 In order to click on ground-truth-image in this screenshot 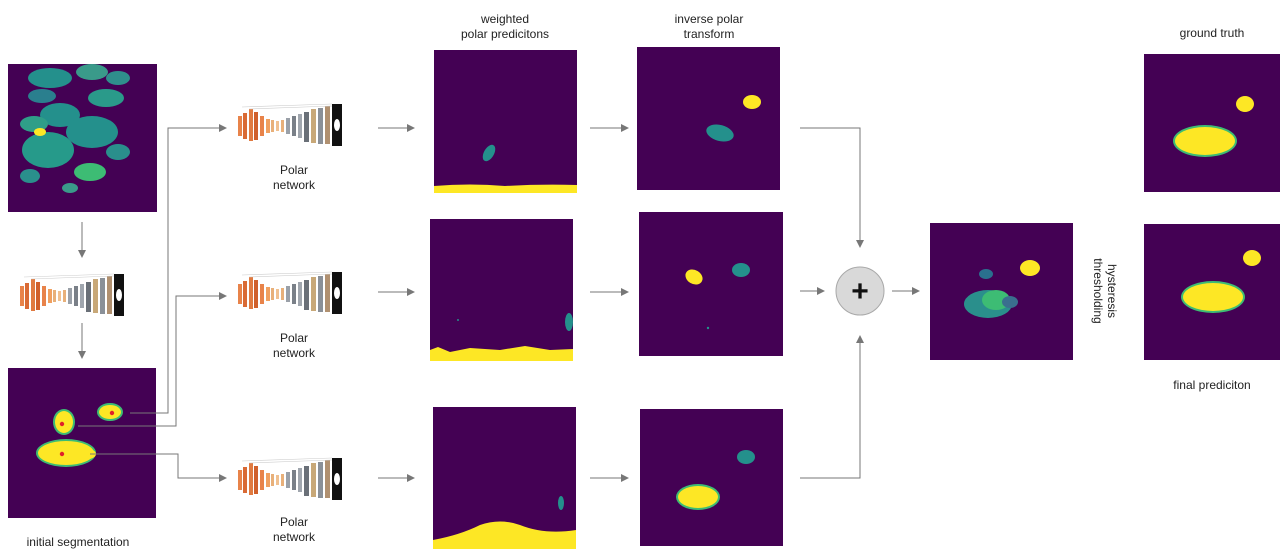, I will do `click(1212, 123)`.